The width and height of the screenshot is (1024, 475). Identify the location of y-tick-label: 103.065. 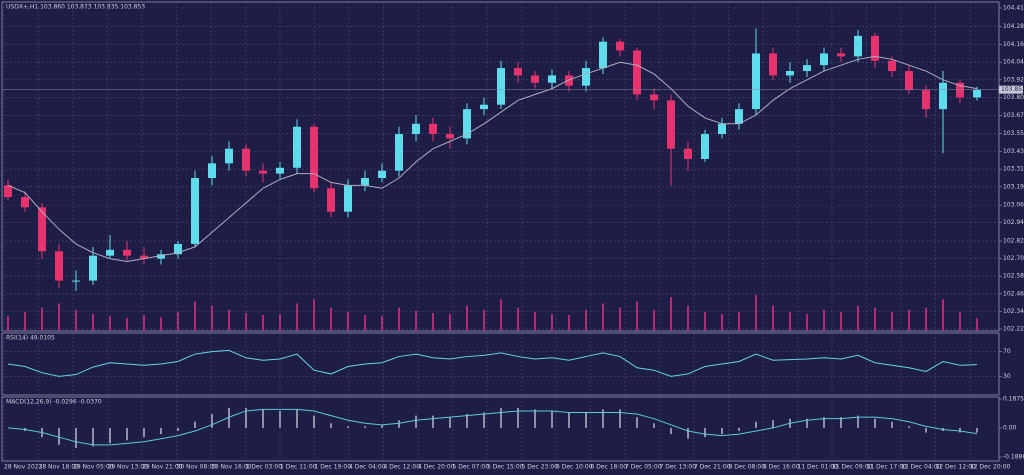
(1013, 205).